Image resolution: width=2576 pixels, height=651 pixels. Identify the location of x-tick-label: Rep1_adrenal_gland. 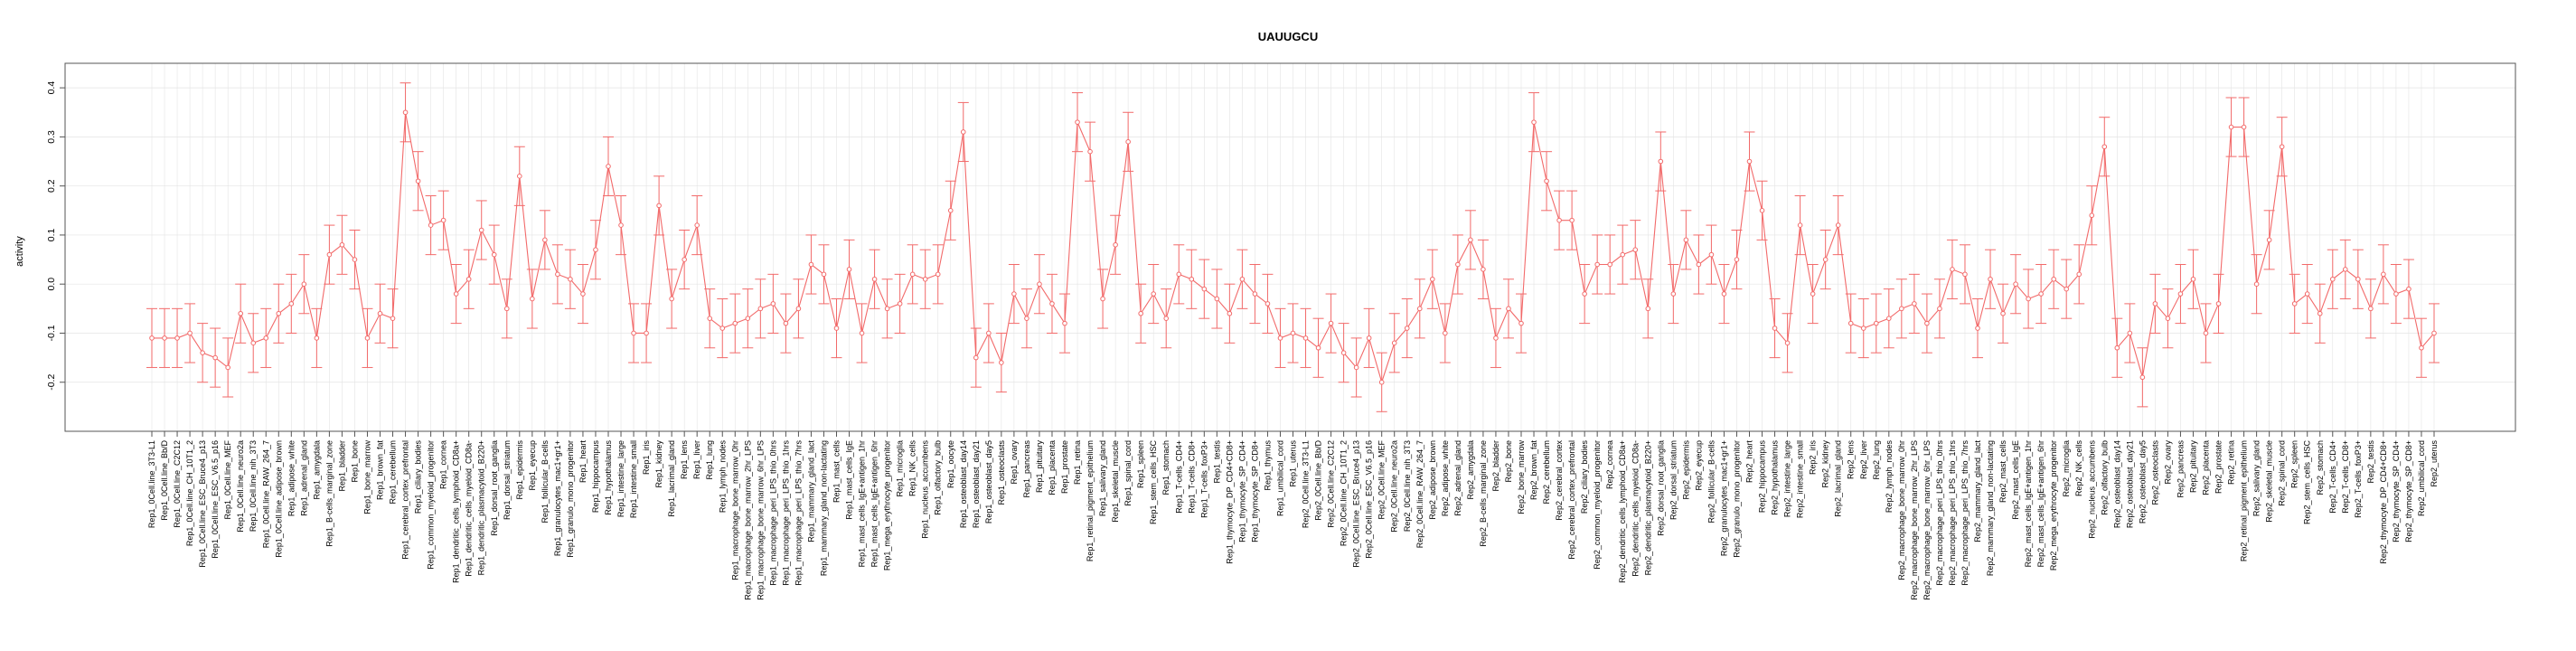
(303, 478).